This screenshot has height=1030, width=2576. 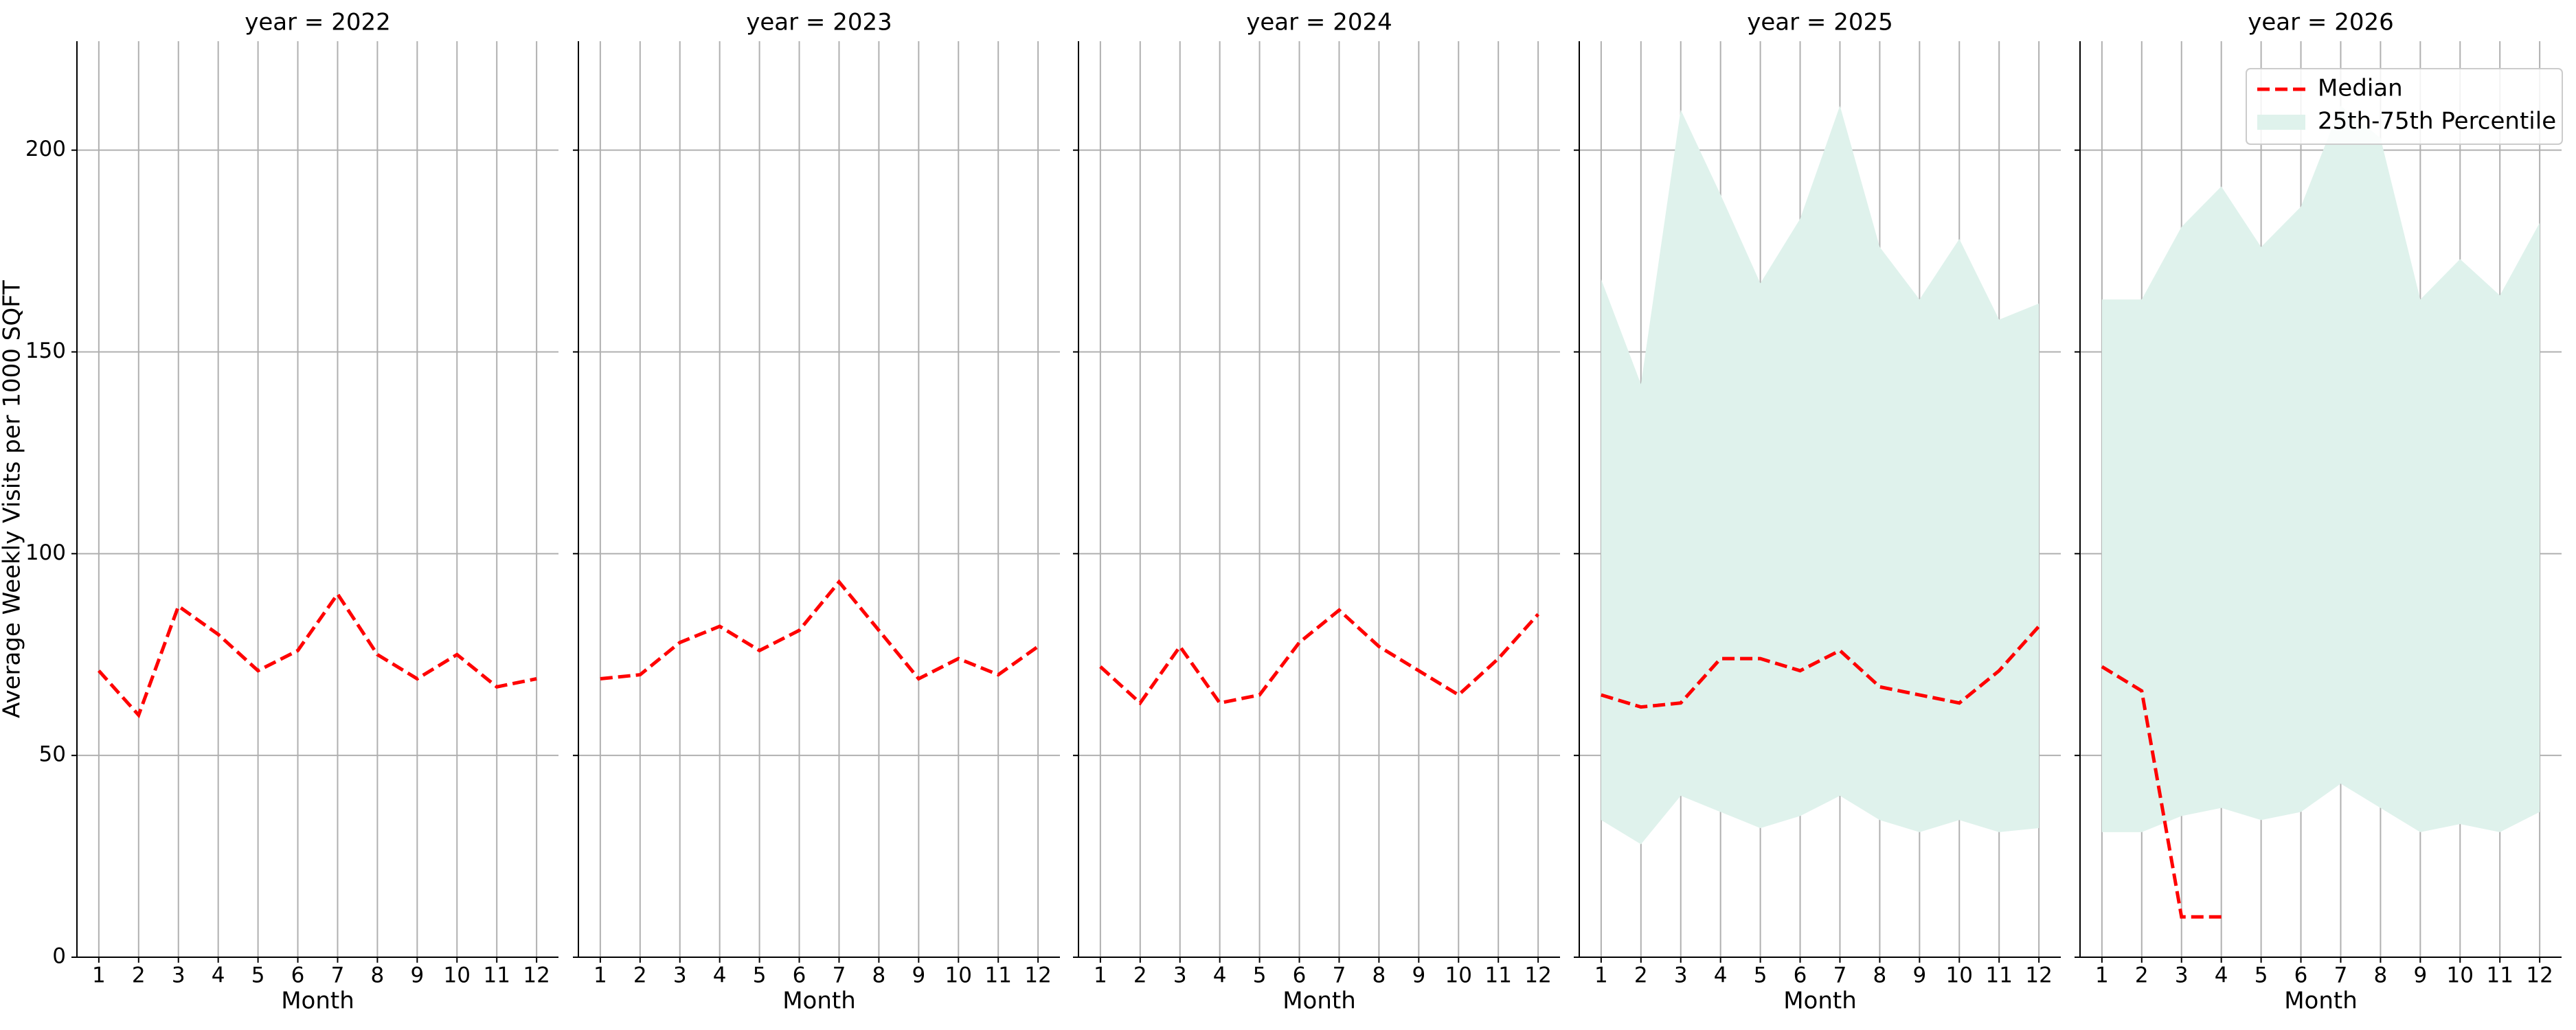 I want to click on legend-label: 25th-75th Percentile, so click(x=2437, y=121).